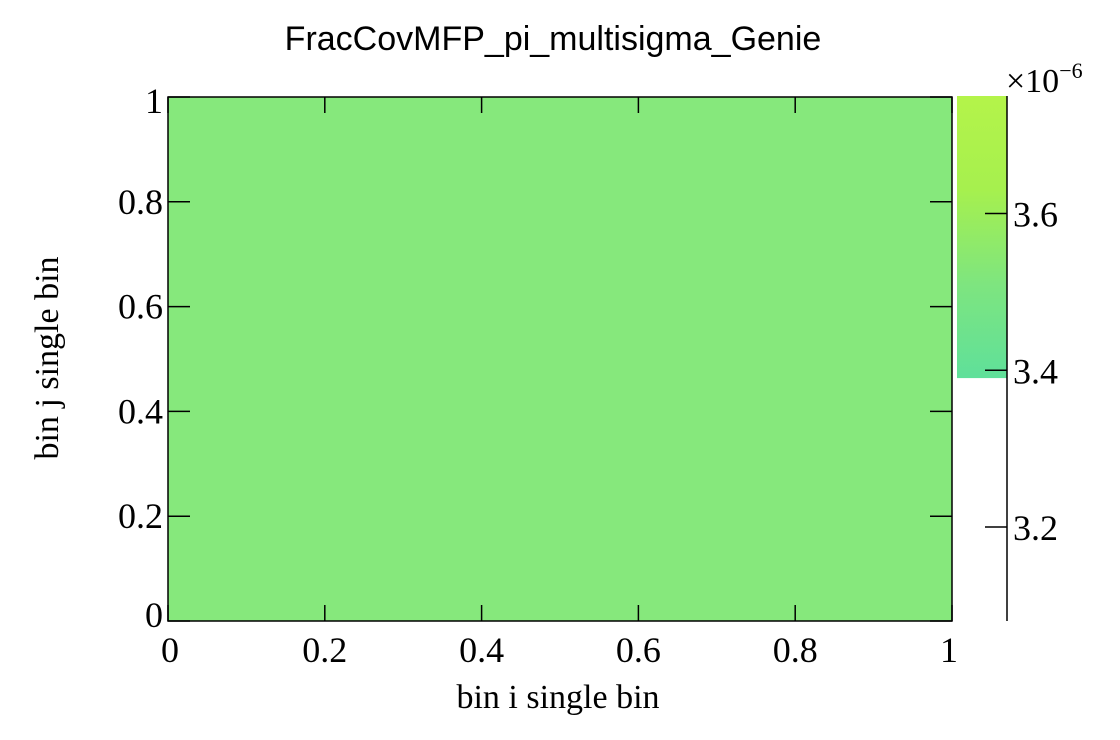 This screenshot has width=1120, height=740. Describe the element at coordinates (553, 39) in the screenshot. I see `chart-title: FracCovMFP_pi_multisigma_Genie` at that location.